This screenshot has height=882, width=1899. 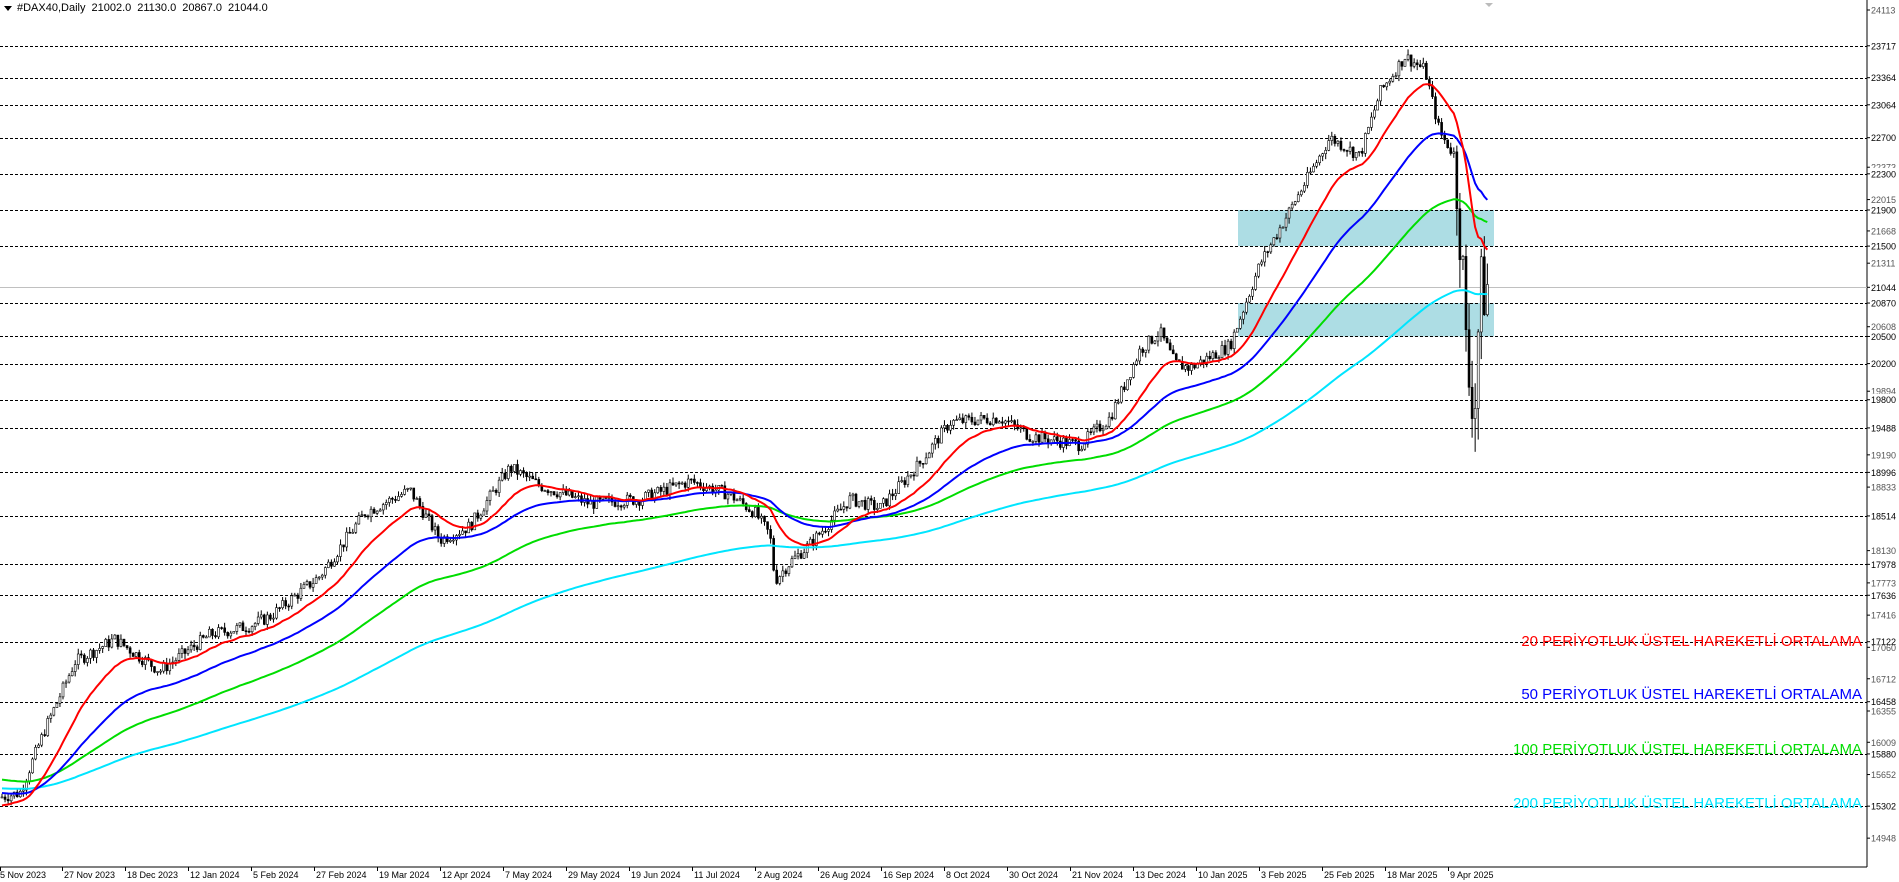 What do you see at coordinates (780, 875) in the screenshot?
I see `time-axis-label: 2 Aug 2024` at bounding box center [780, 875].